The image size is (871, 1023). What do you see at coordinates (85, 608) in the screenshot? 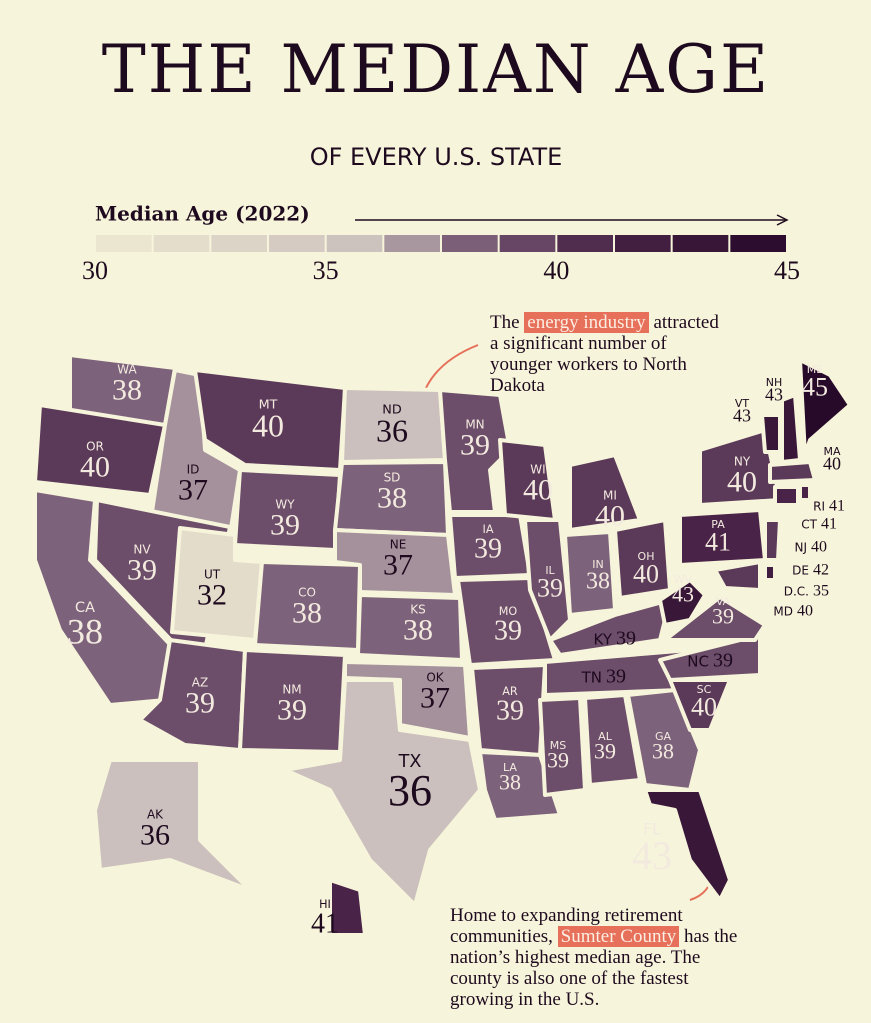
I see `state-name: CA` at bounding box center [85, 608].